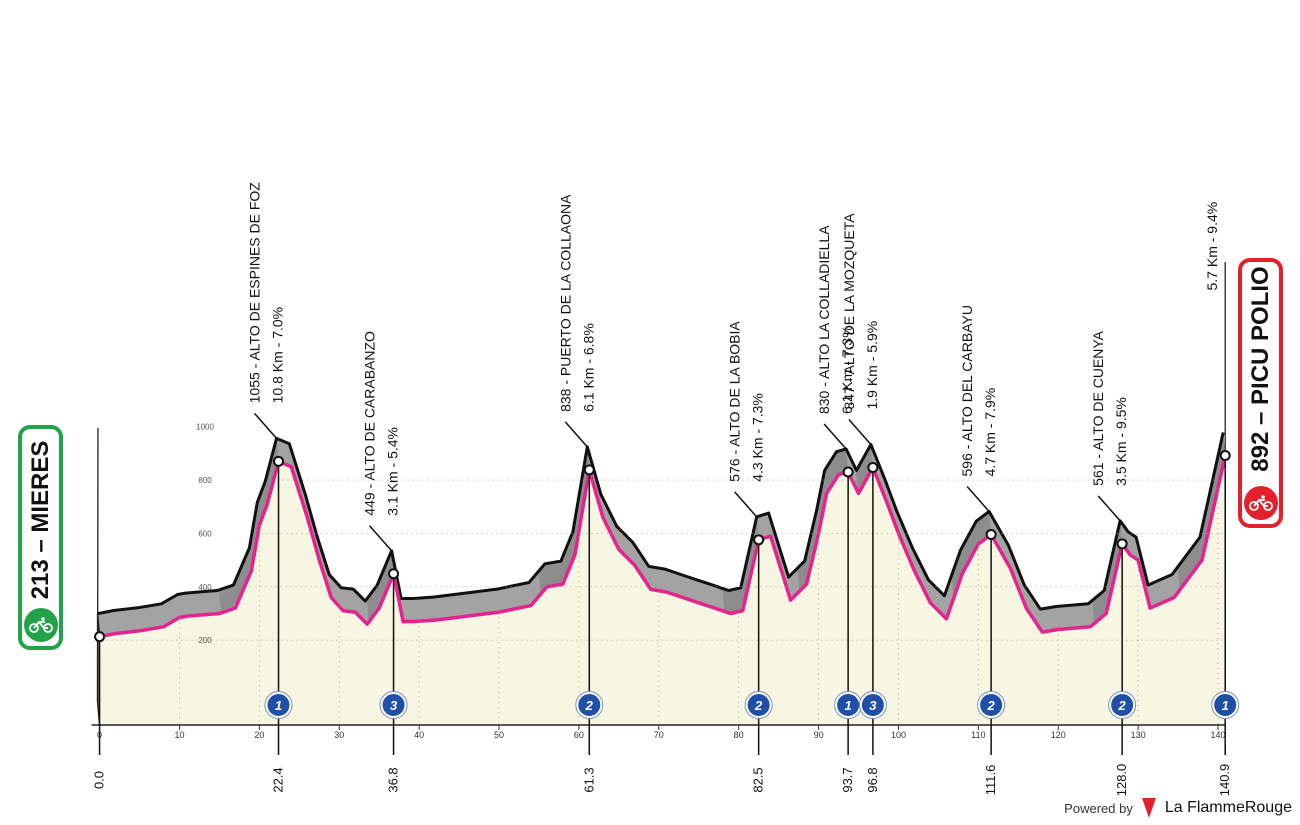  What do you see at coordinates (499, 735) in the screenshot?
I see `x-tick-label: 50` at bounding box center [499, 735].